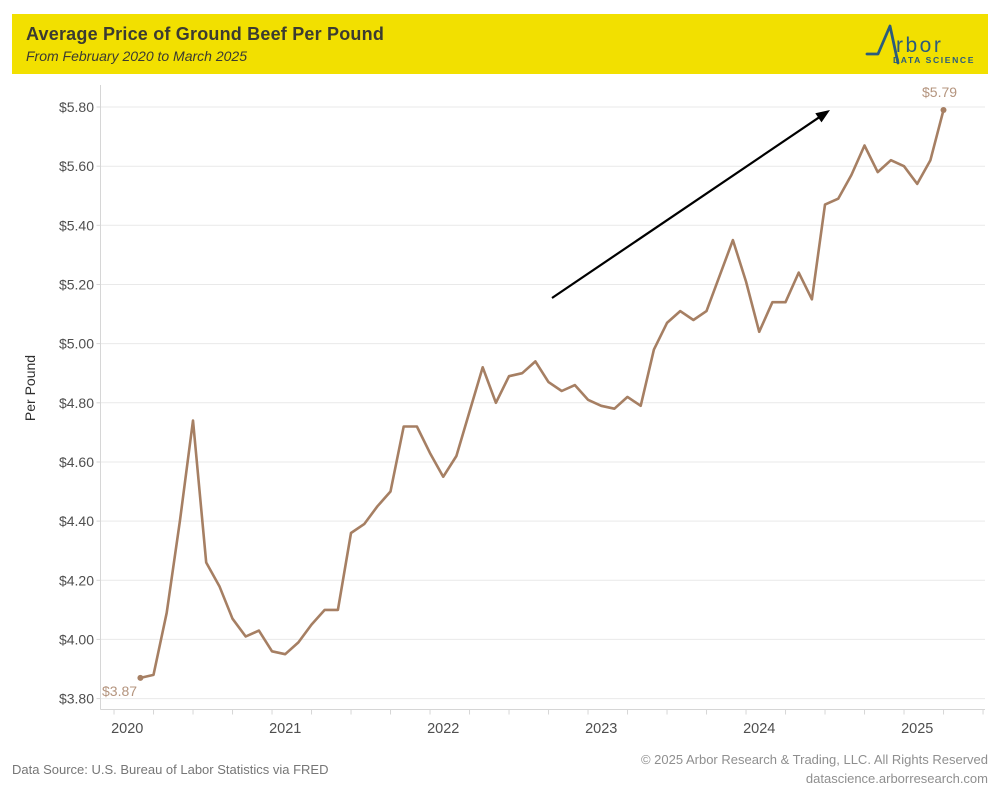 This screenshot has width=1000, height=800. What do you see at coordinates (205, 34) in the screenshot?
I see `chart-title: Average Price of Ground Beef Per Pound` at bounding box center [205, 34].